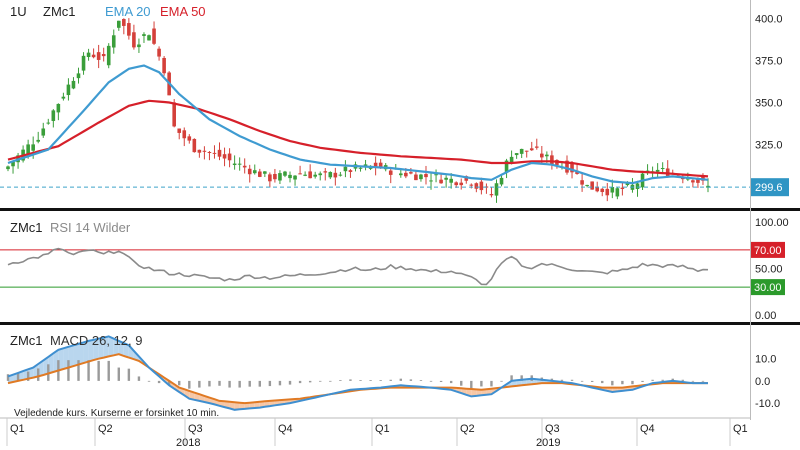 This screenshot has height=450, width=800. Describe the element at coordinates (26, 227) in the screenshot. I see `rsi-symbol-label: ZMc1` at that location.